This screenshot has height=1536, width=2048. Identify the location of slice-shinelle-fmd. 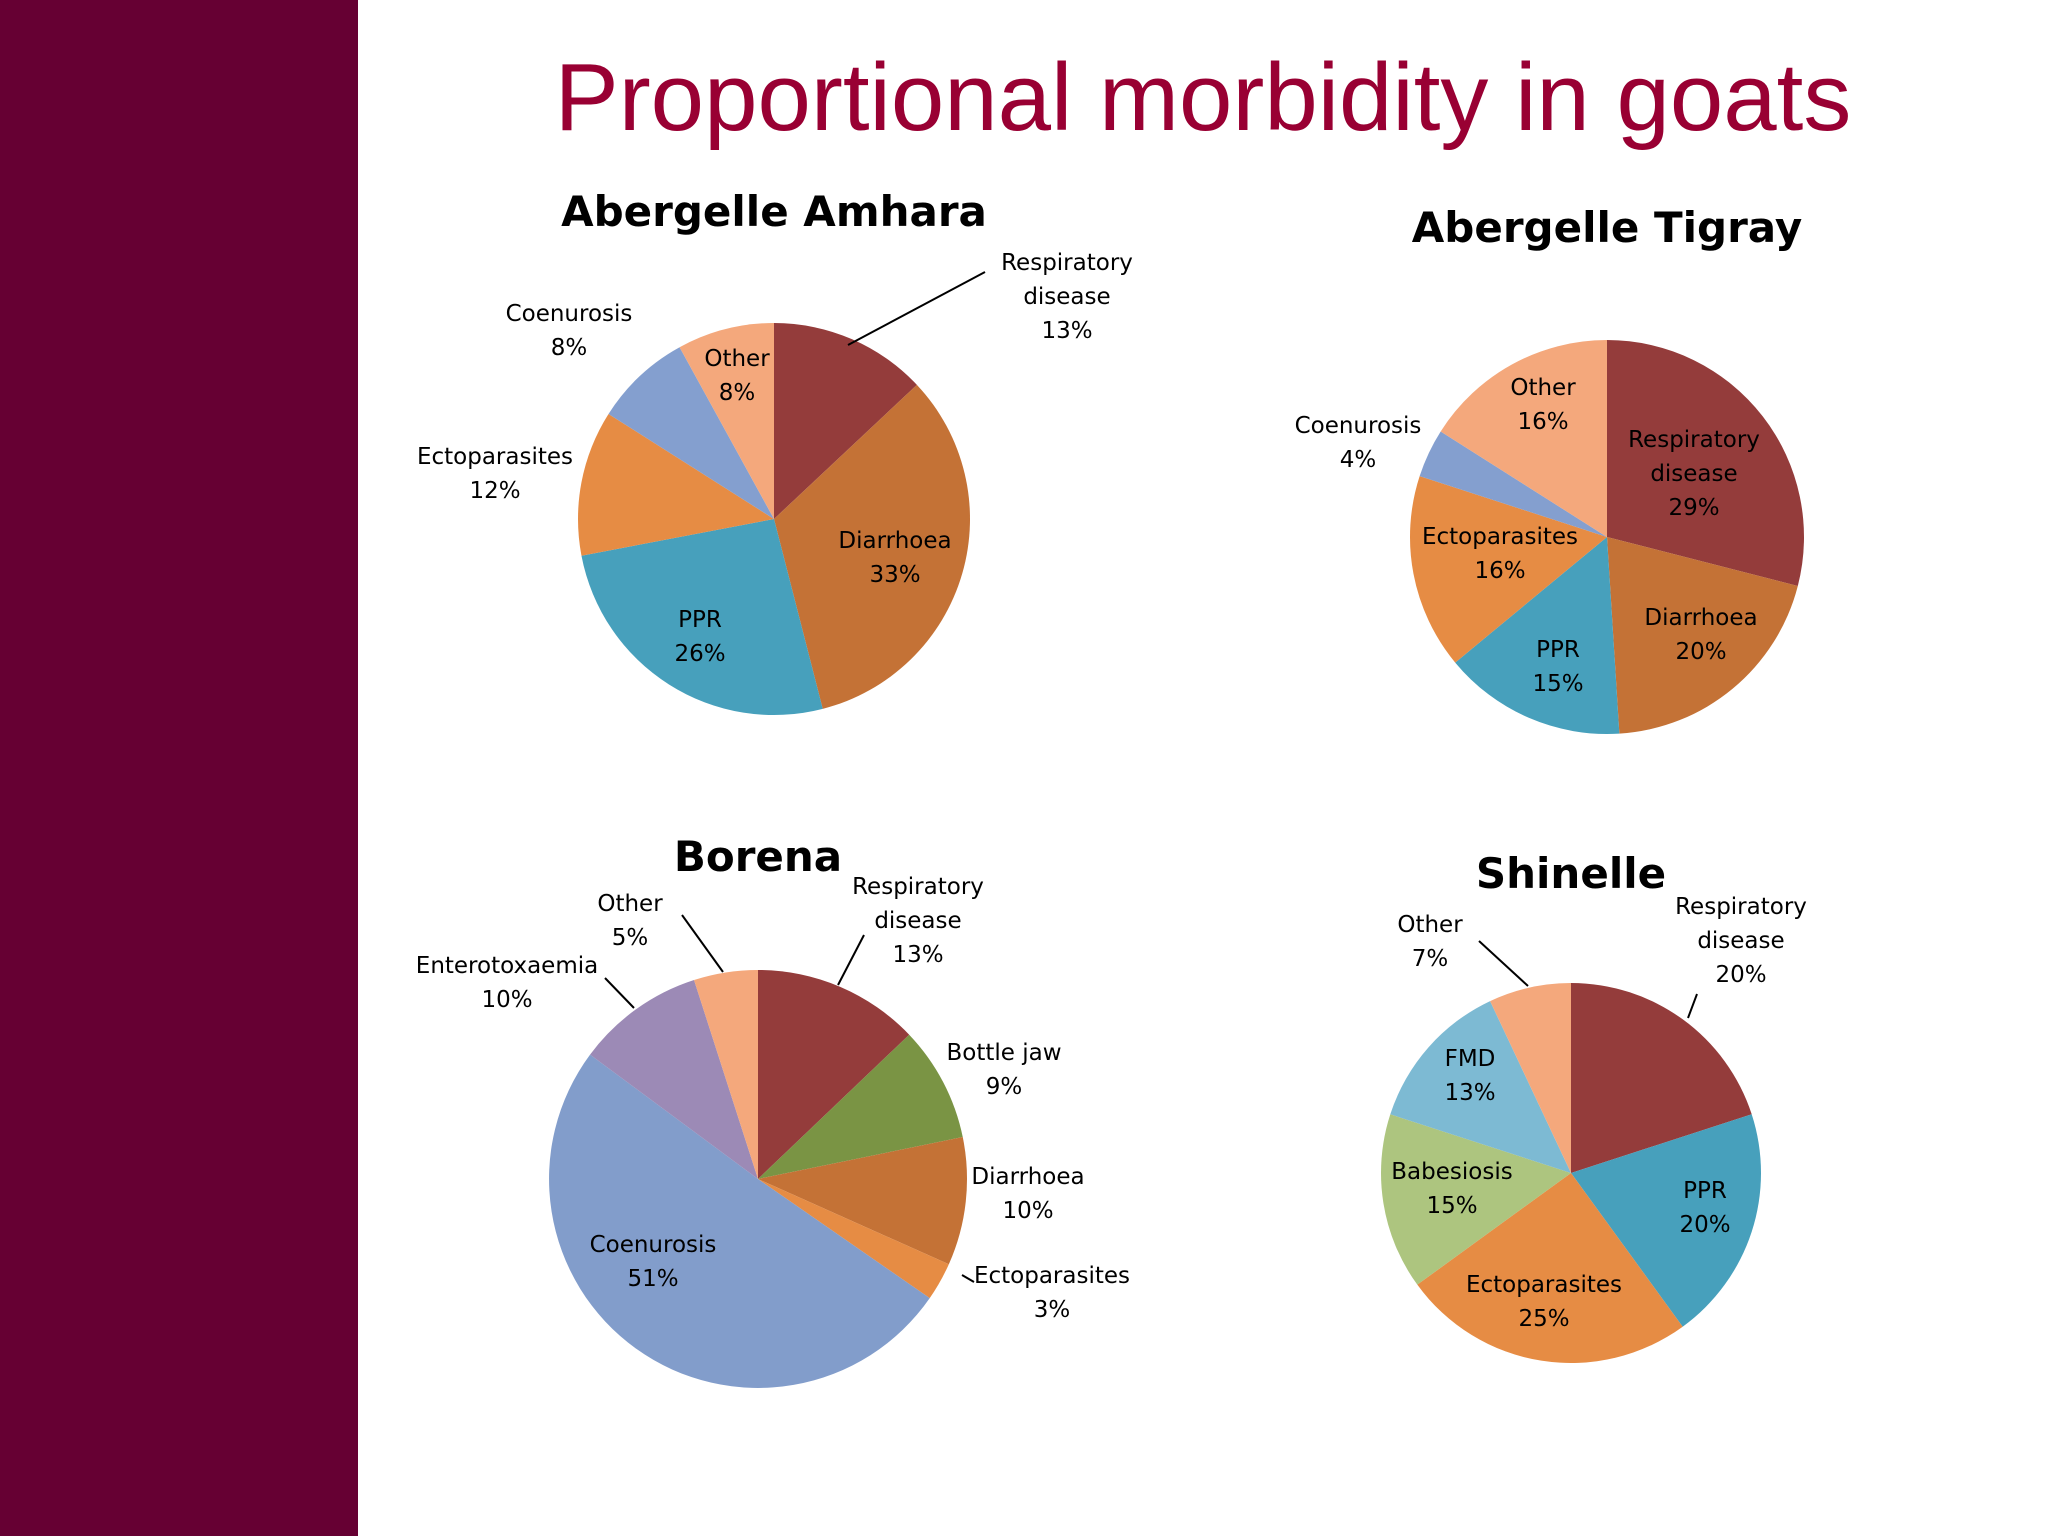
(1480, 1087).